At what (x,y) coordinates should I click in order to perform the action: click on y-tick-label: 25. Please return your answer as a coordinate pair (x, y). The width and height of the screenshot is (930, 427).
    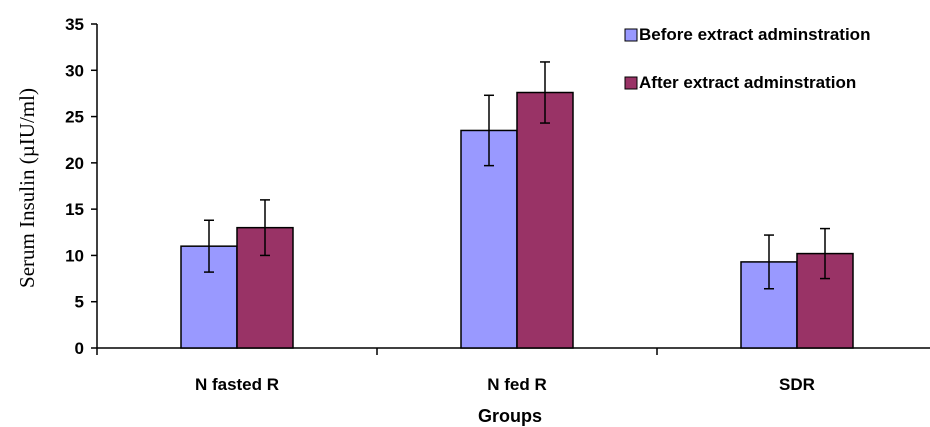
    Looking at the image, I should click on (74, 117).